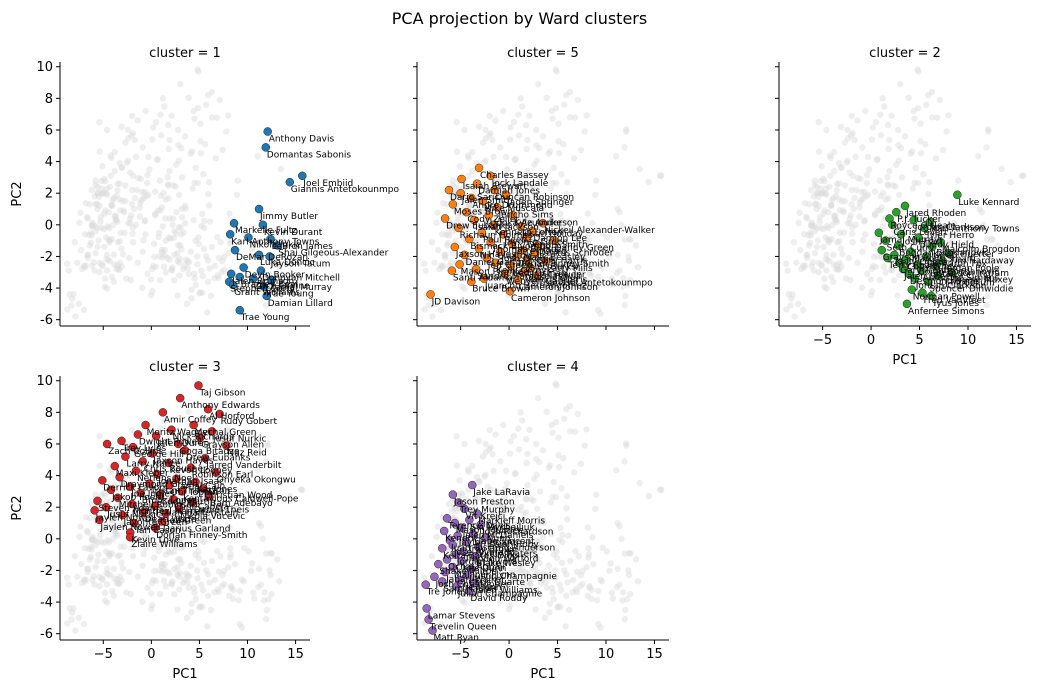 Image resolution: width=1039 pixels, height=691 pixels. I want to click on point-label: DeMar DeRozan, so click(272, 258).